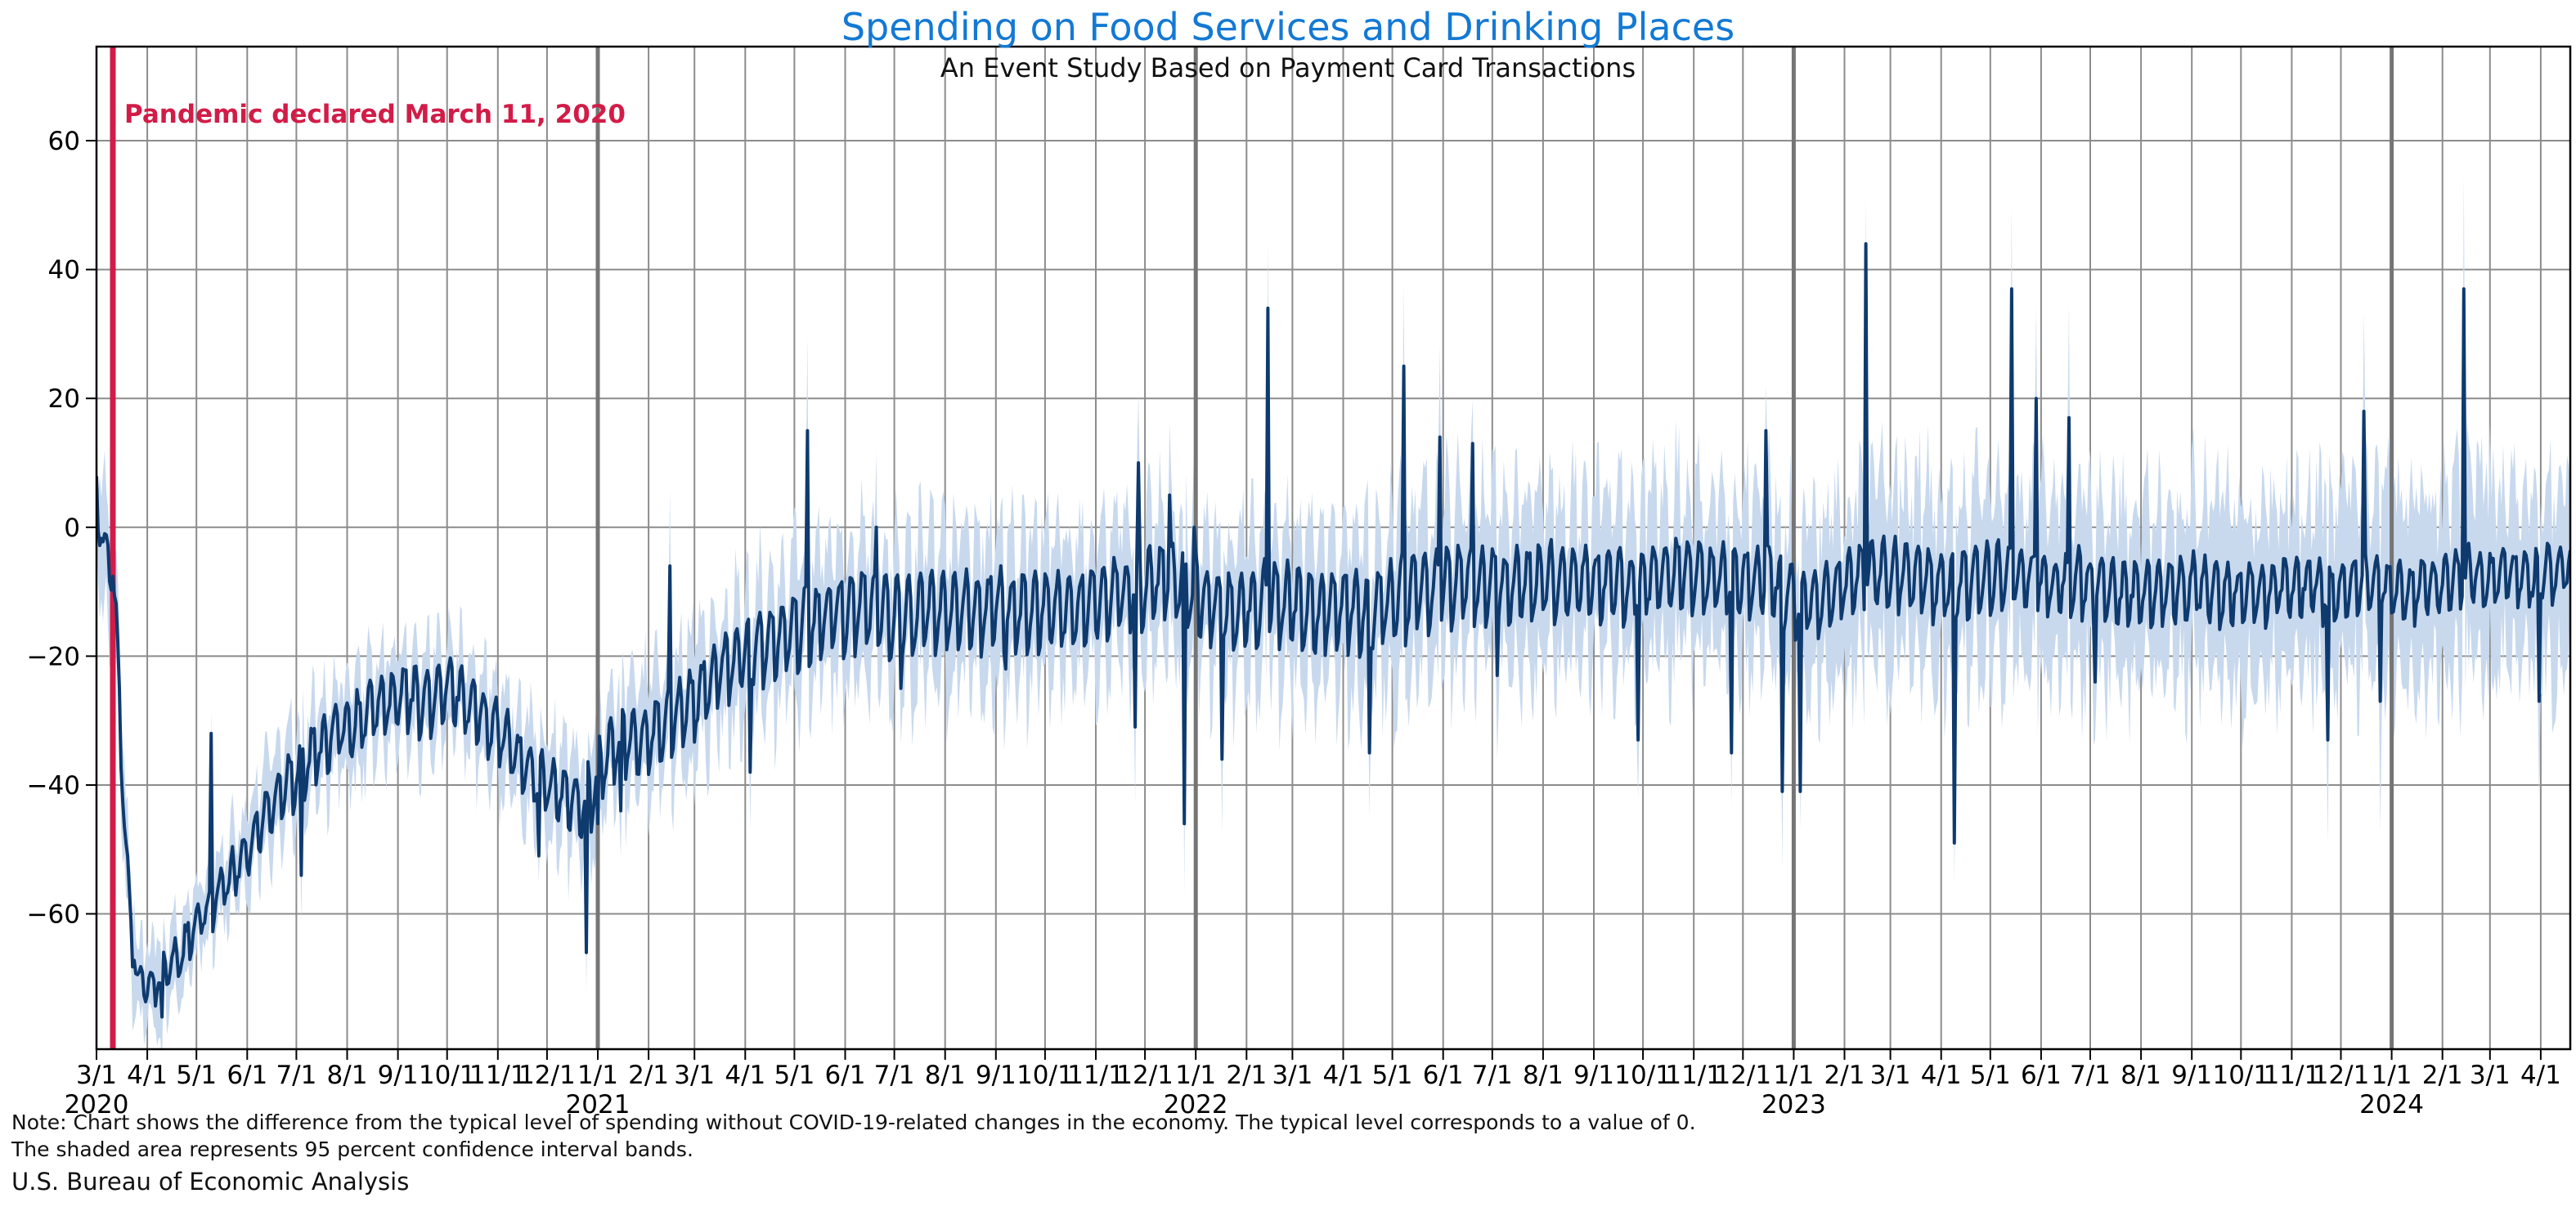 The image size is (2576, 1207). What do you see at coordinates (53, 786) in the screenshot?
I see `y-tick-label: −40` at bounding box center [53, 786].